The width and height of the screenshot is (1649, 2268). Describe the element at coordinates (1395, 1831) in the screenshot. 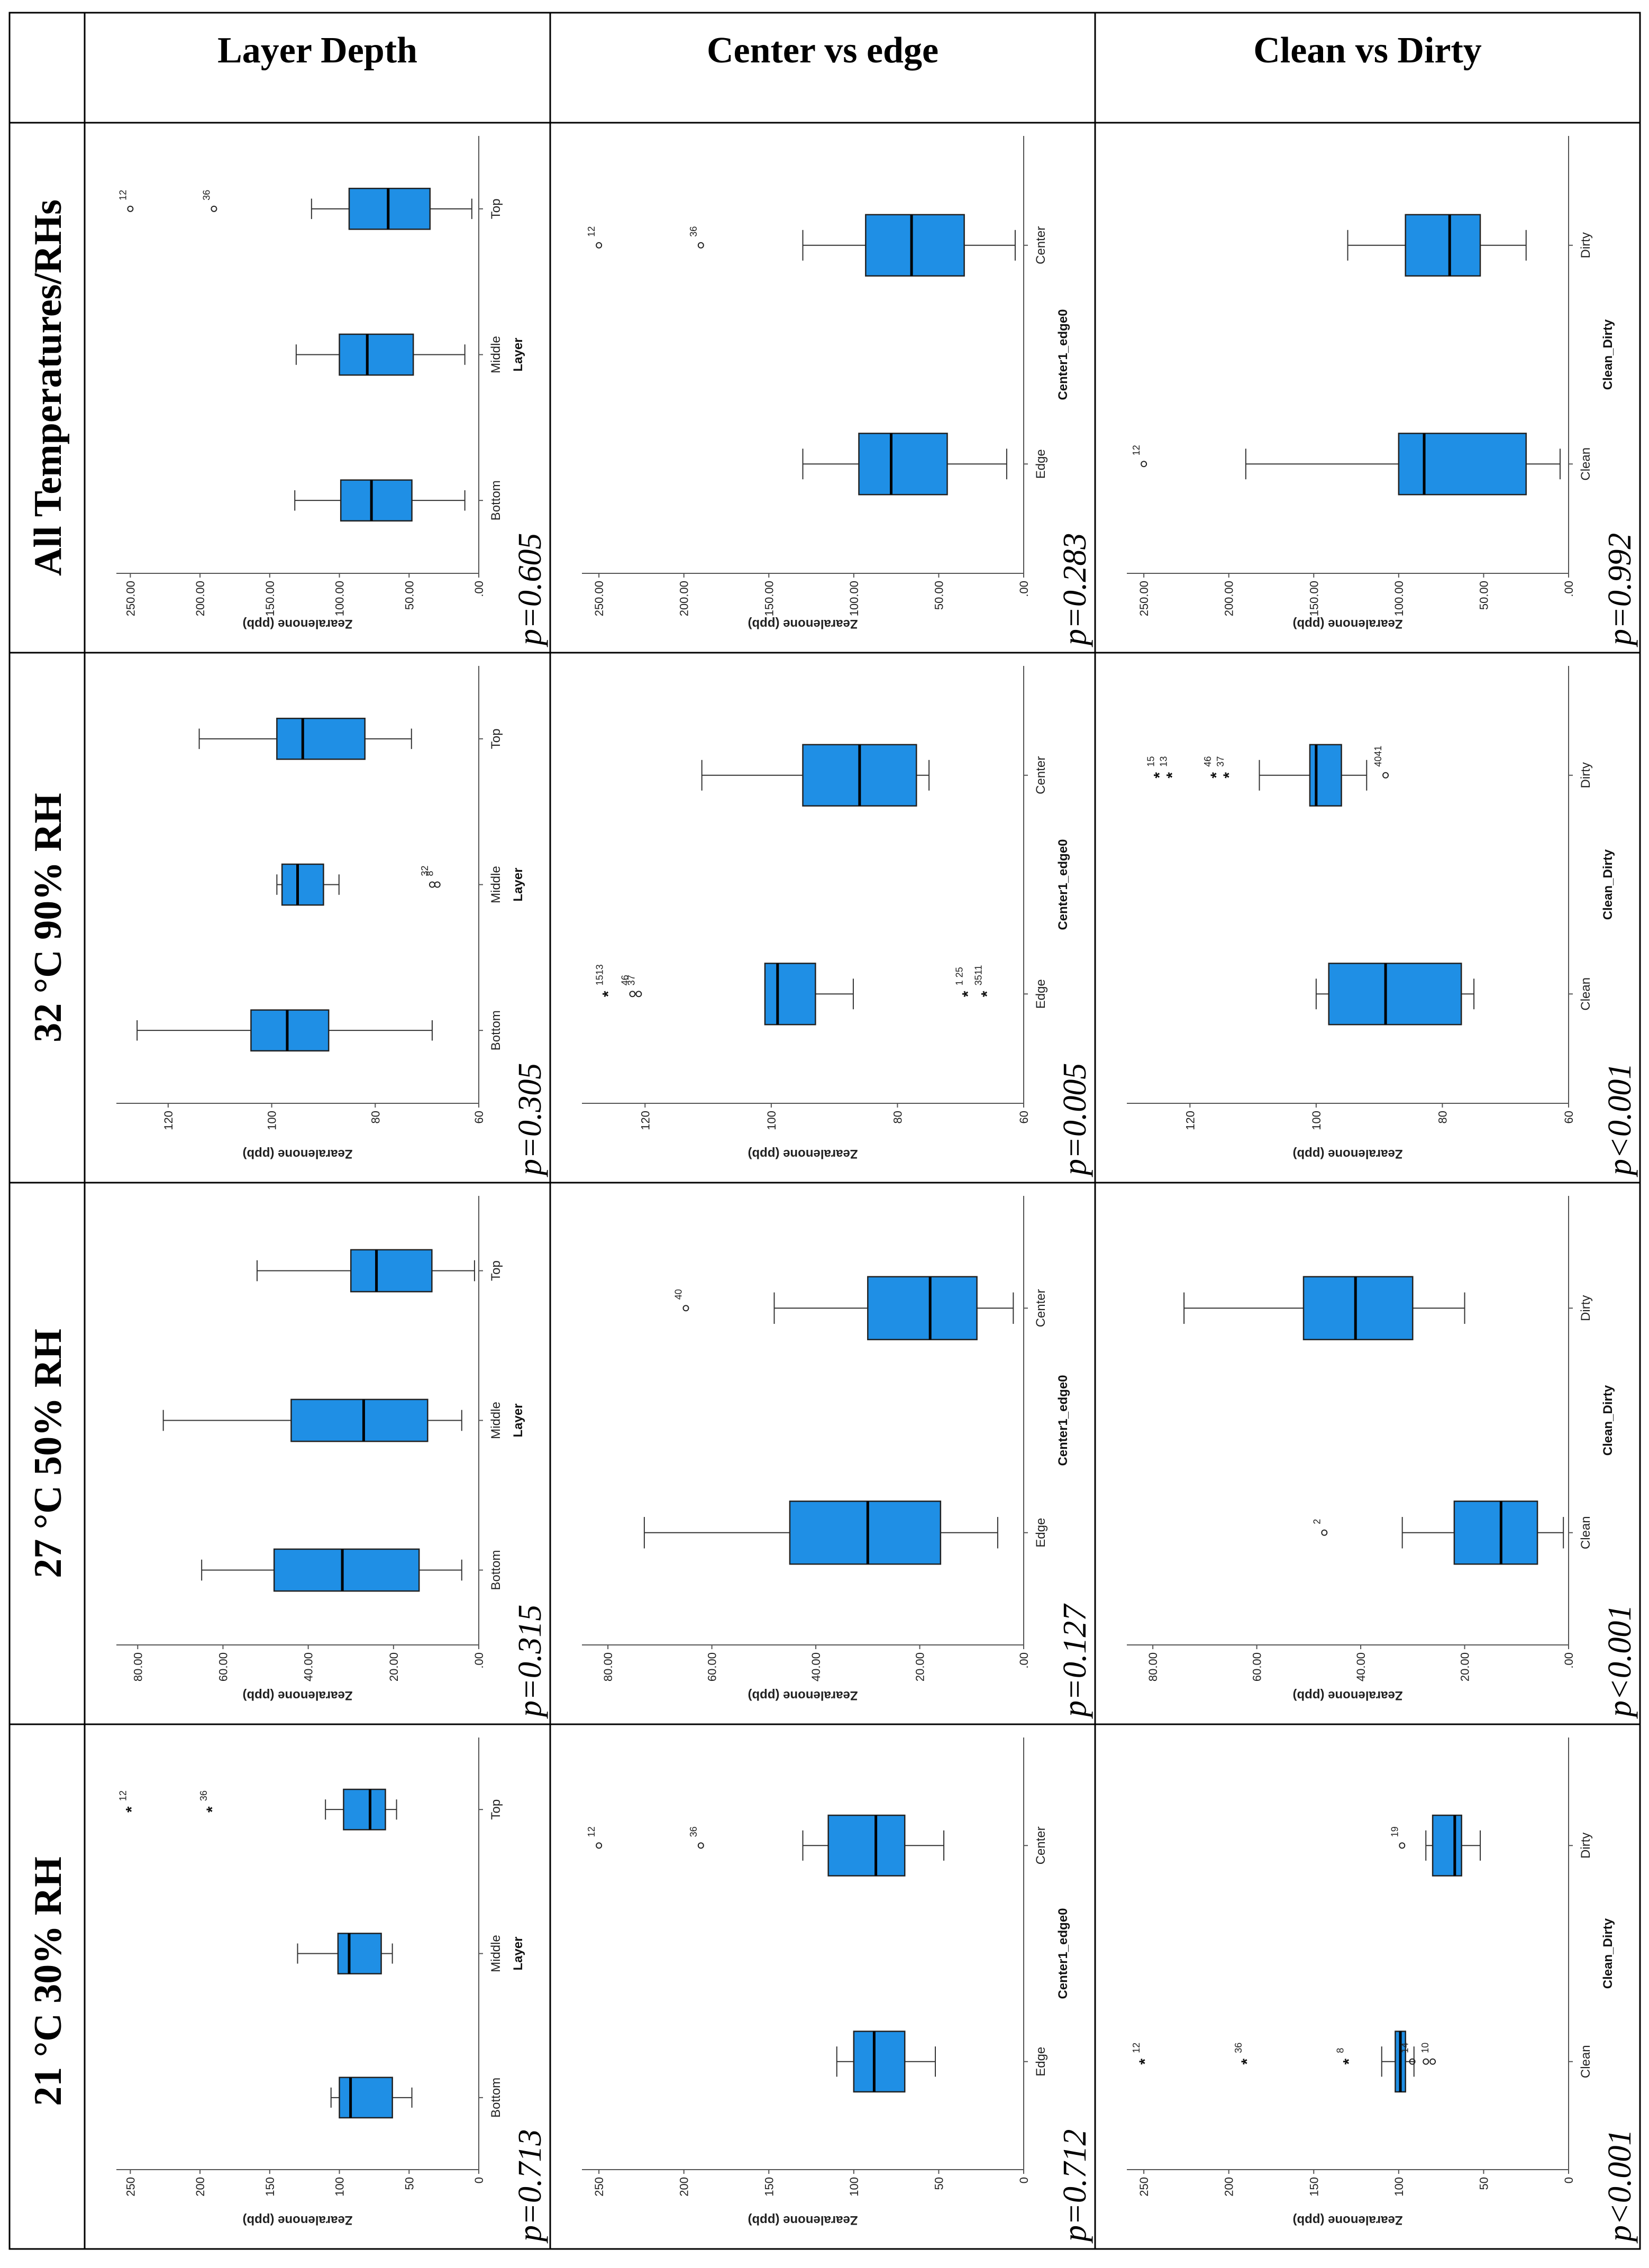

I see `outlier-label: 19` at that location.